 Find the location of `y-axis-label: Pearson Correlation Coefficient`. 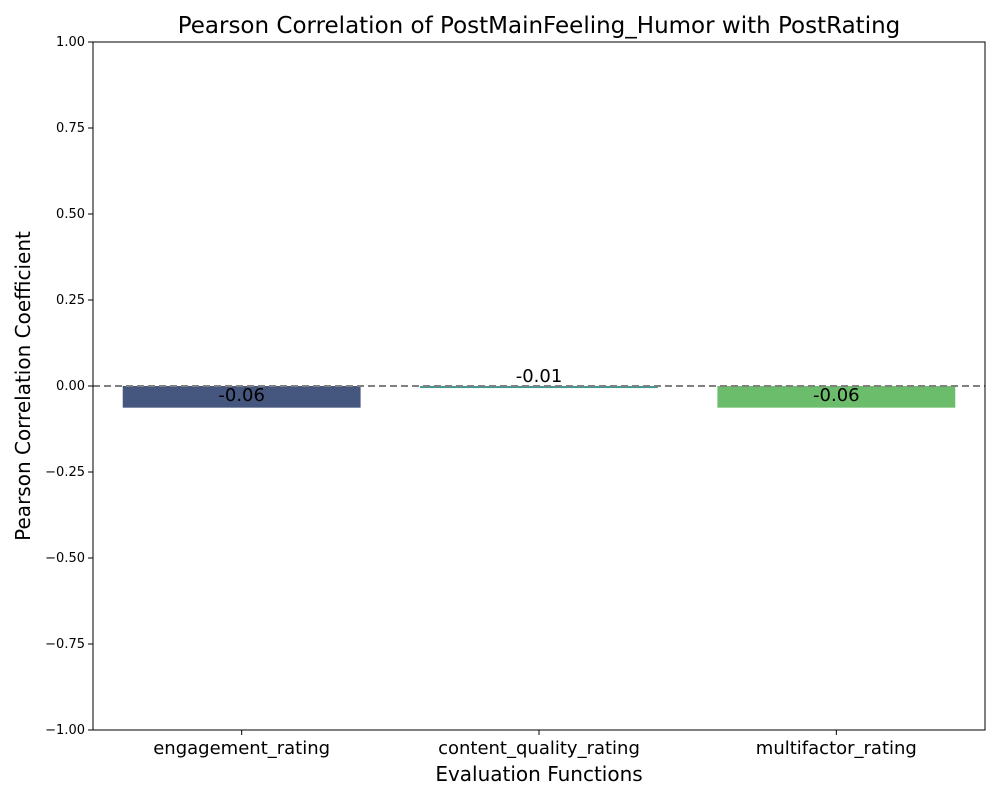

y-axis-label: Pearson Correlation Coefficient is located at coordinates (23, 386).